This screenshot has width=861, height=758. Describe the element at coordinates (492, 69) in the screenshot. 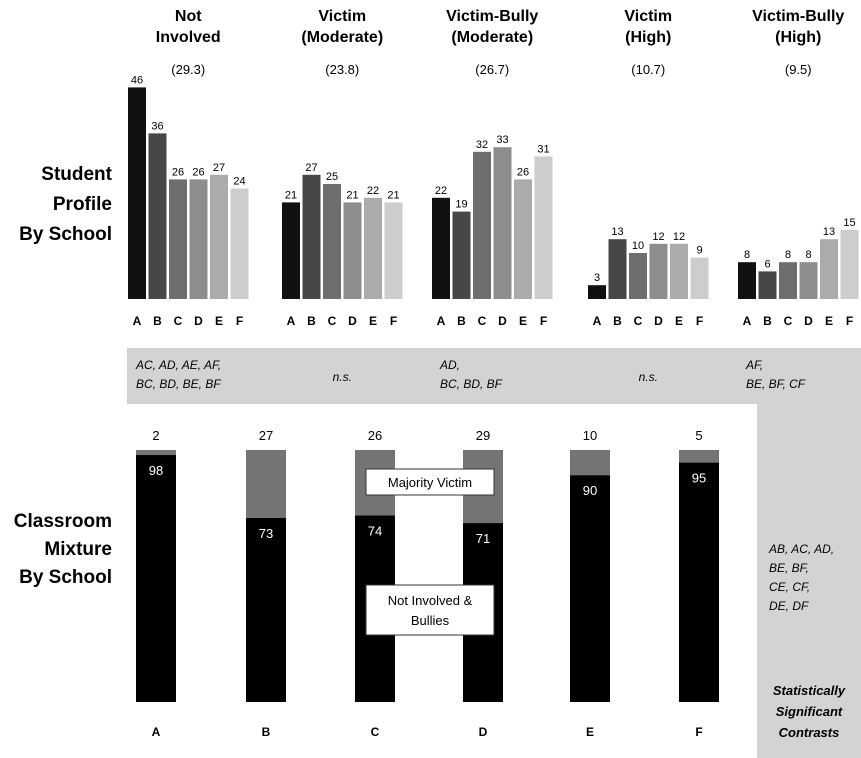

I see `group-percent: (26.7)` at that location.